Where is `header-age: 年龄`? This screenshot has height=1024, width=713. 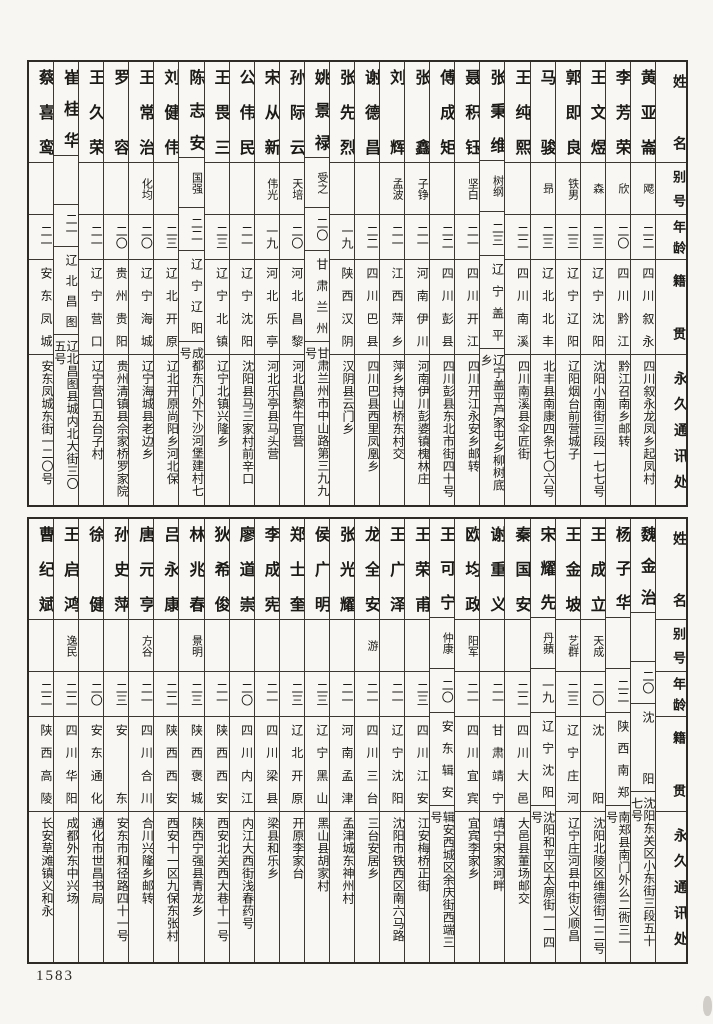 header-age: 年龄 is located at coordinates (670, 236).